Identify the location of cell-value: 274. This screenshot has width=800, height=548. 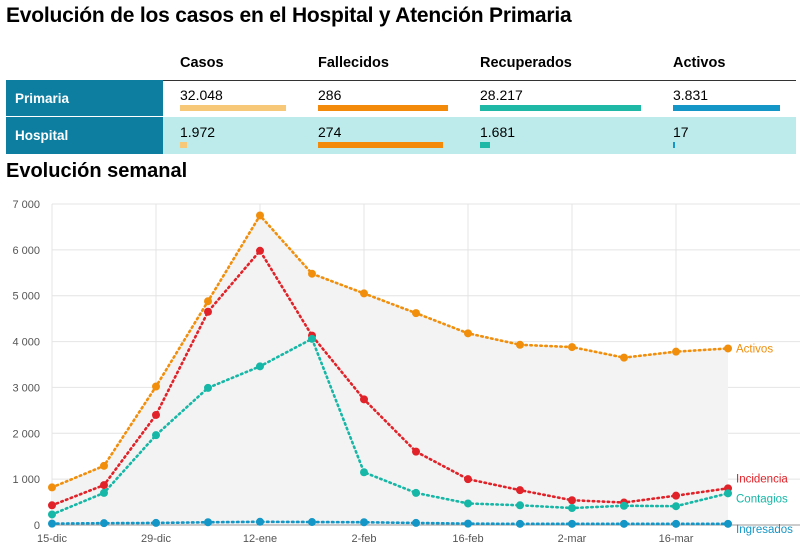
(330, 132).